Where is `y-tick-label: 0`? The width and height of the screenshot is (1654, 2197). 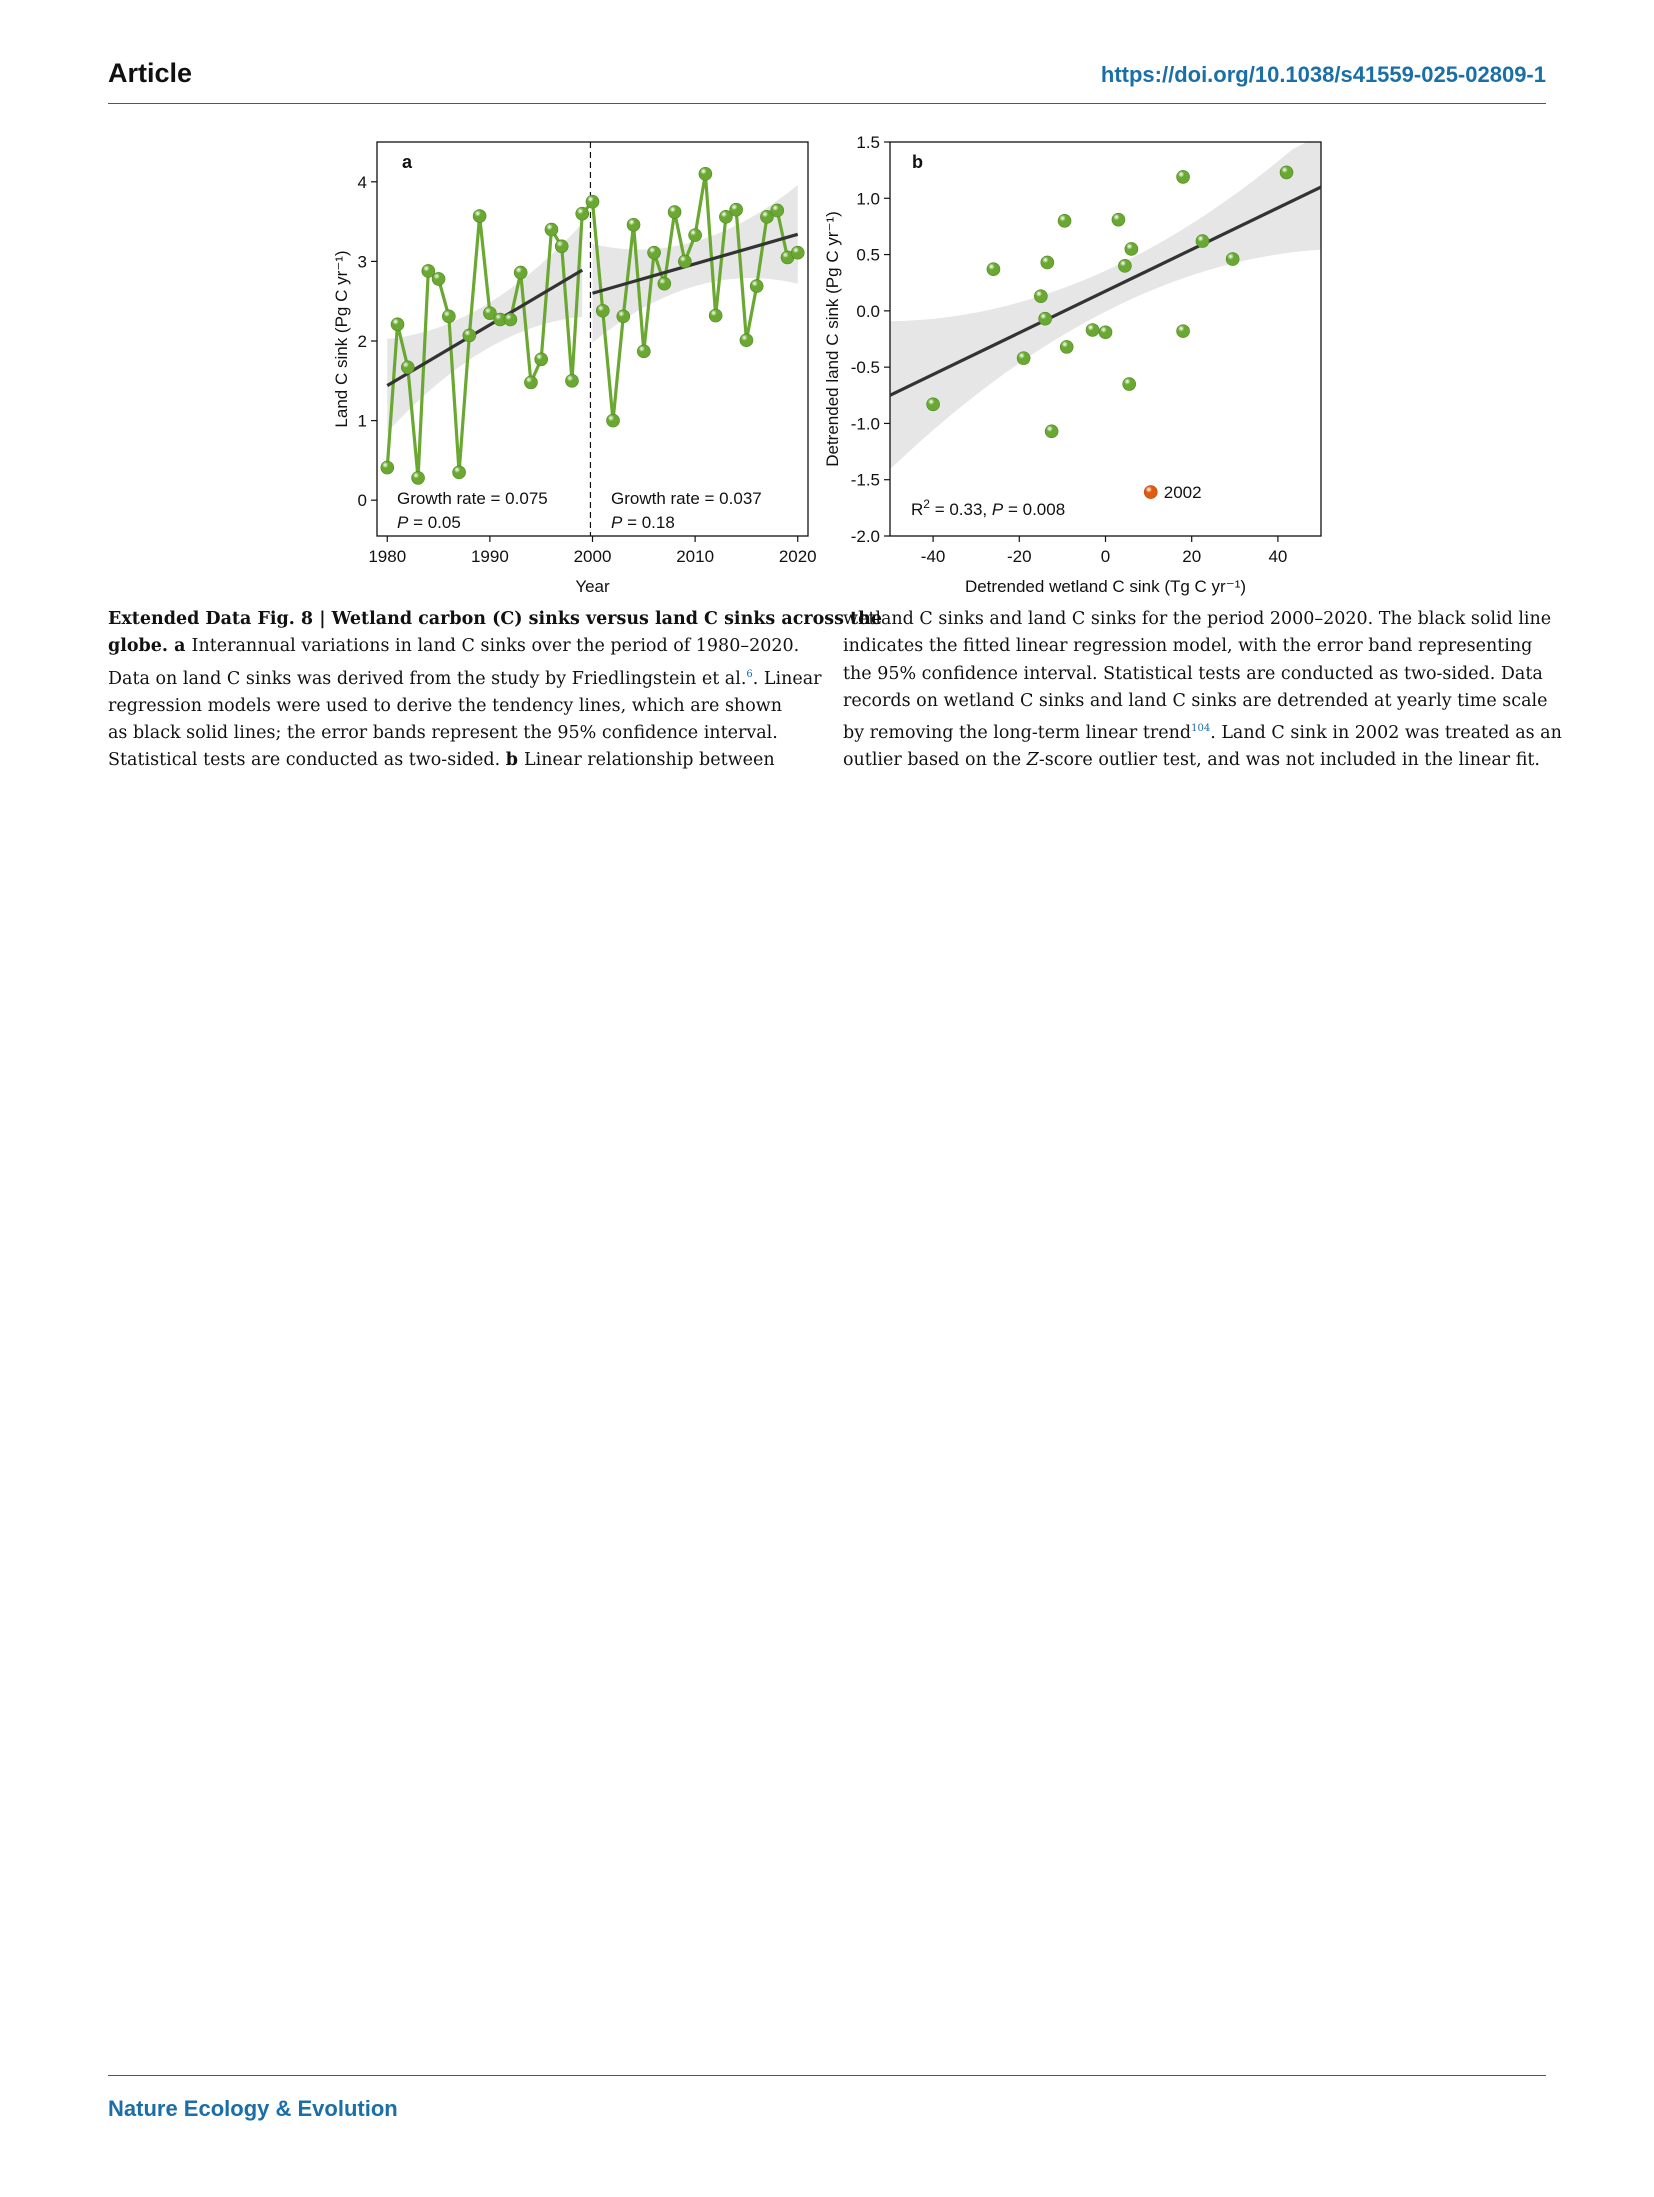 y-tick-label: 0 is located at coordinates (362, 500).